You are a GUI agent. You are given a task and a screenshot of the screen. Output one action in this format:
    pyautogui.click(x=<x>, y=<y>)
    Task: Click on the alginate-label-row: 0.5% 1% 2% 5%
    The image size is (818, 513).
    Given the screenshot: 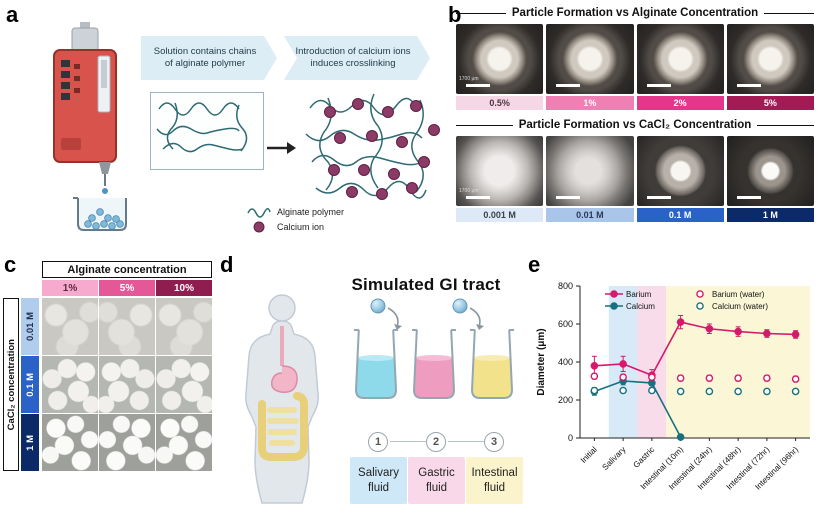 What is the action you would take?
    pyautogui.click(x=635, y=103)
    